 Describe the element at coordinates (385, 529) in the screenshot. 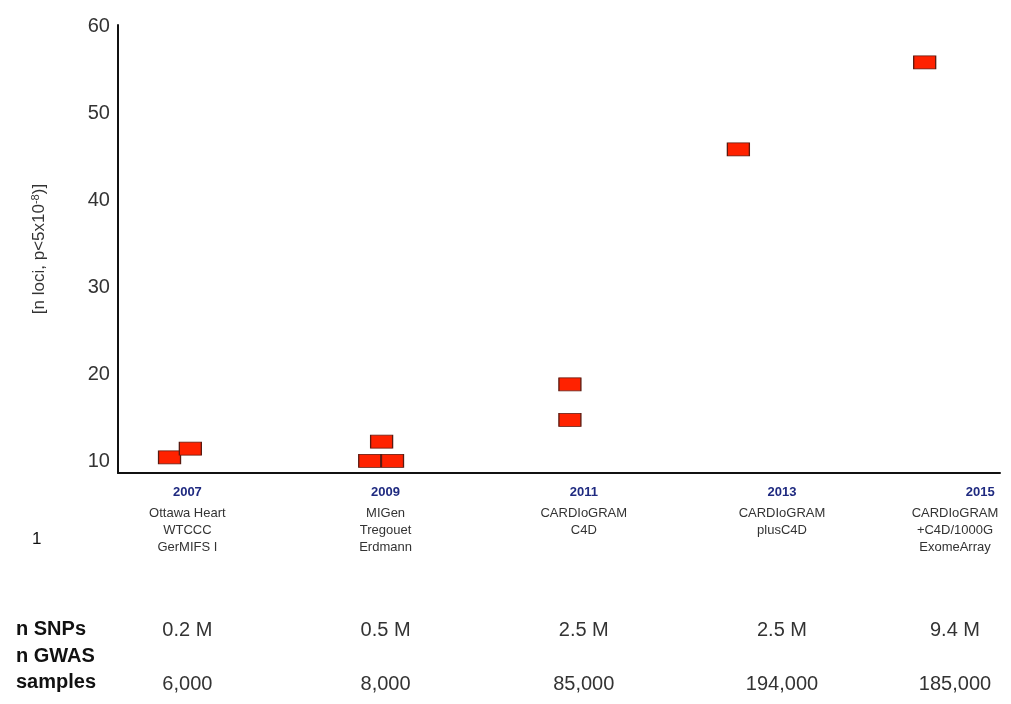

I see `text: MIGen Tregouet Erdmann` at that location.